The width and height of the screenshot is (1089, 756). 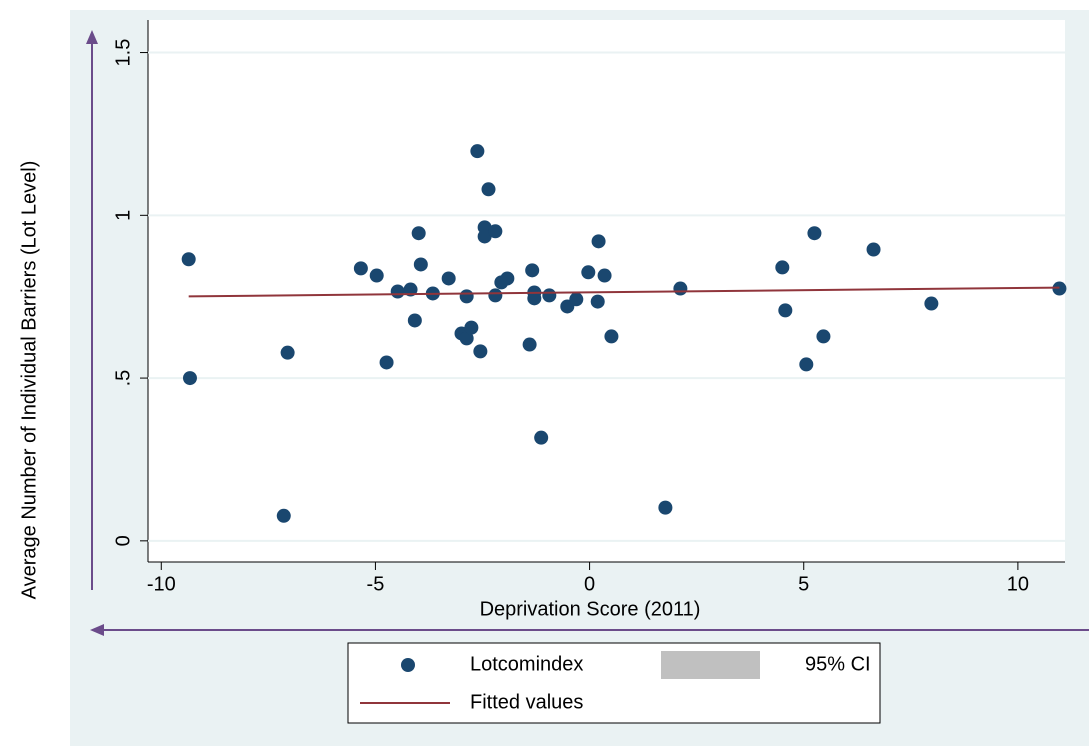 What do you see at coordinates (123, 378) in the screenshot?
I see `y-tick-label: .5` at bounding box center [123, 378].